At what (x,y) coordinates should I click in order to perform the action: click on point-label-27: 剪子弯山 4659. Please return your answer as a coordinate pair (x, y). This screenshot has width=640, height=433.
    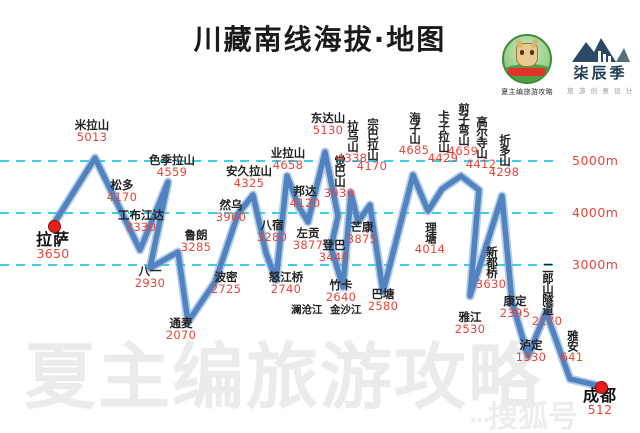
    Looking at the image, I should click on (463, 130).